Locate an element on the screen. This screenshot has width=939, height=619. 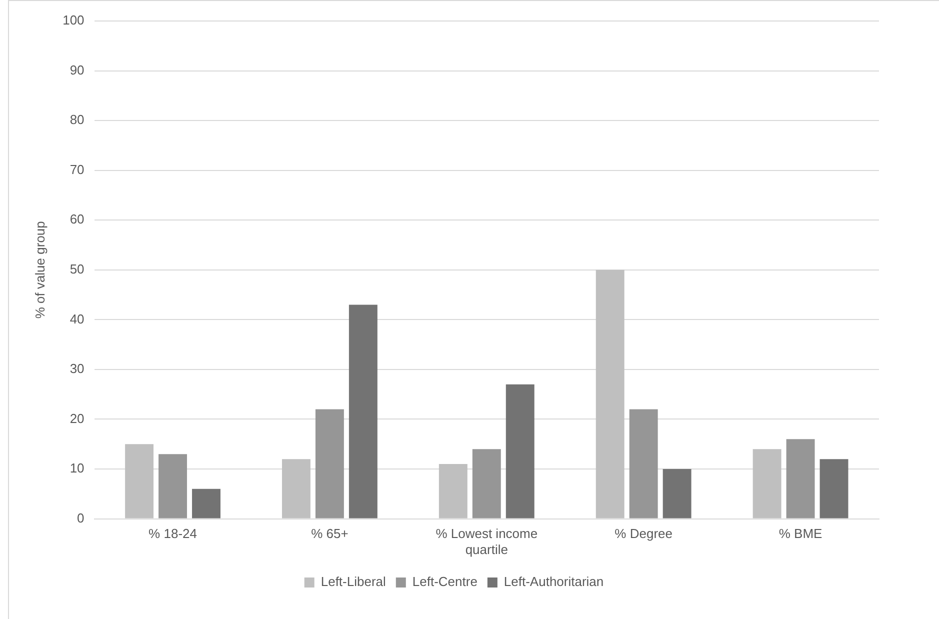
y-tick-label: 60 is located at coordinates (77, 219).